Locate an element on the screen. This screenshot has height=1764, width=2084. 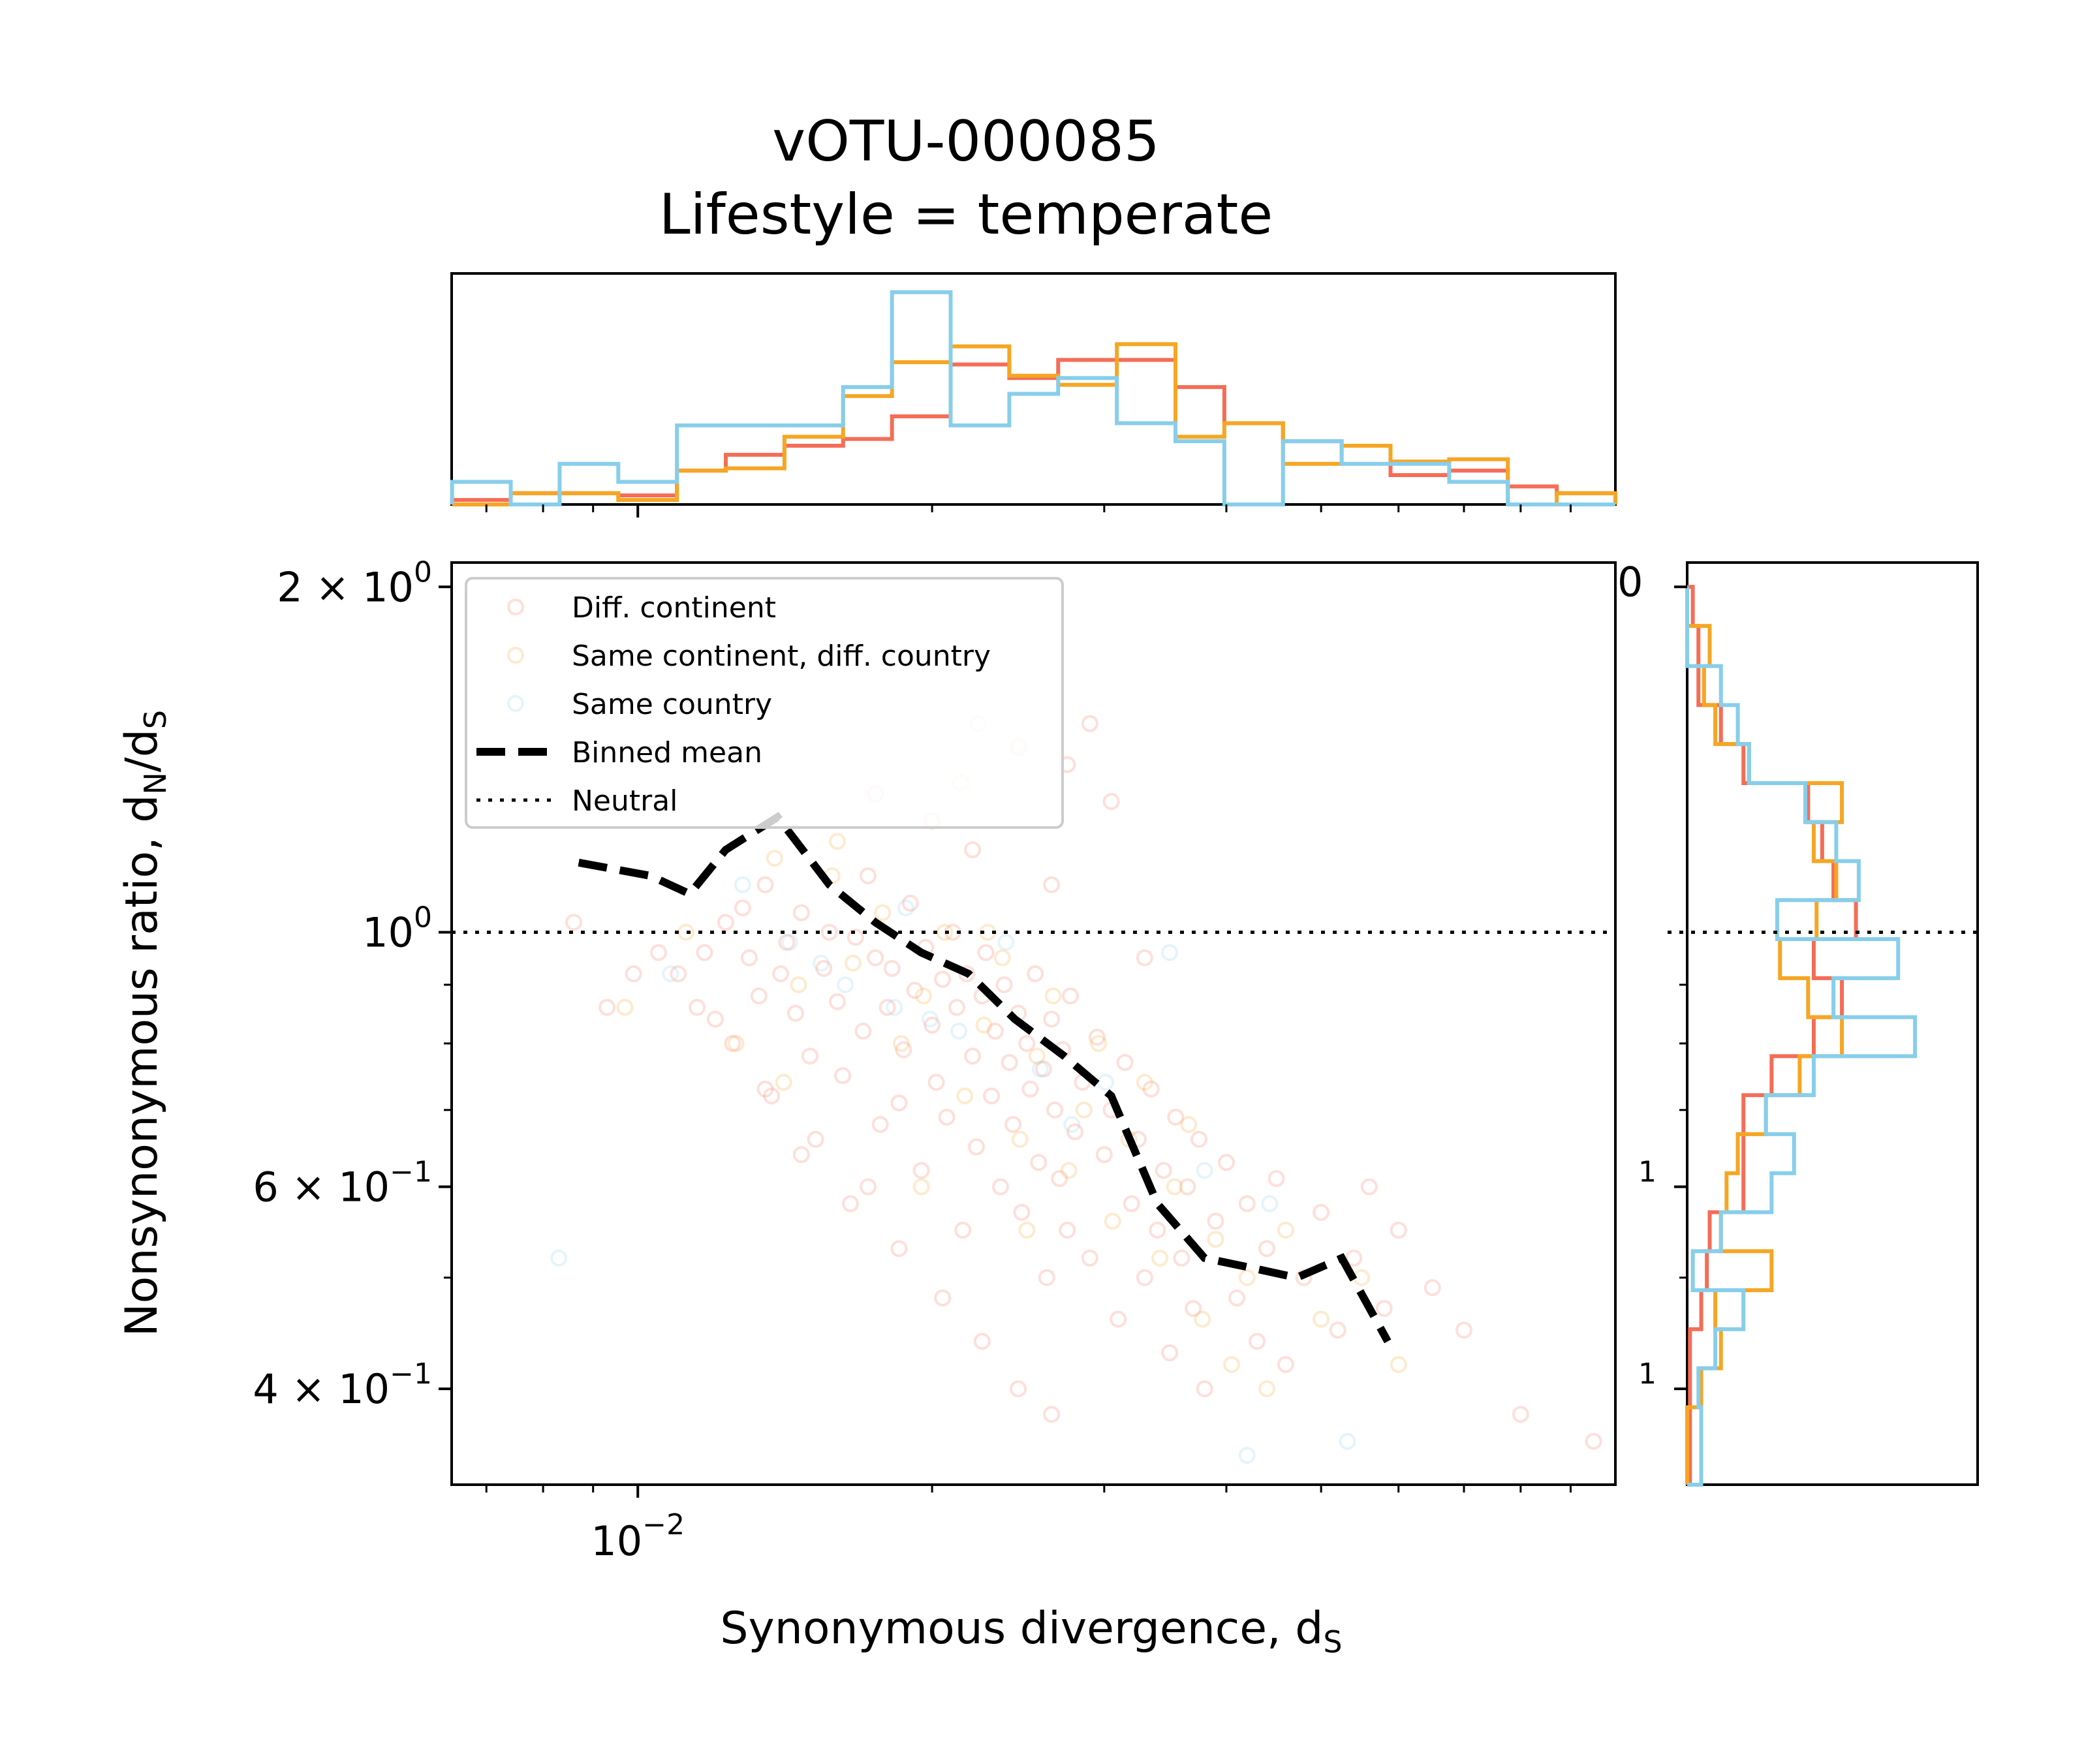
top-histogram-diff-continent is located at coordinates (1032, 431).